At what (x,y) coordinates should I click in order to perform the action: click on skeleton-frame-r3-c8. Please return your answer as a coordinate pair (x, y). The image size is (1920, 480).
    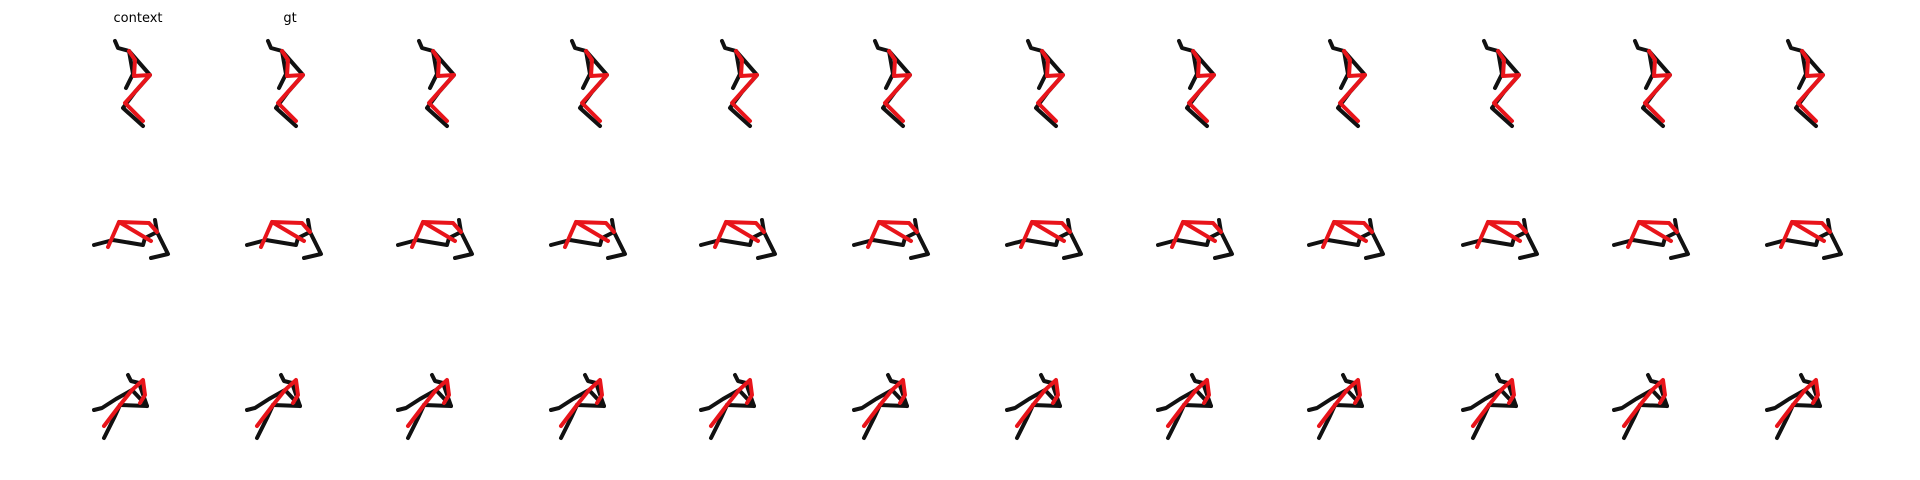
    Looking at the image, I should click on (1184, 406).